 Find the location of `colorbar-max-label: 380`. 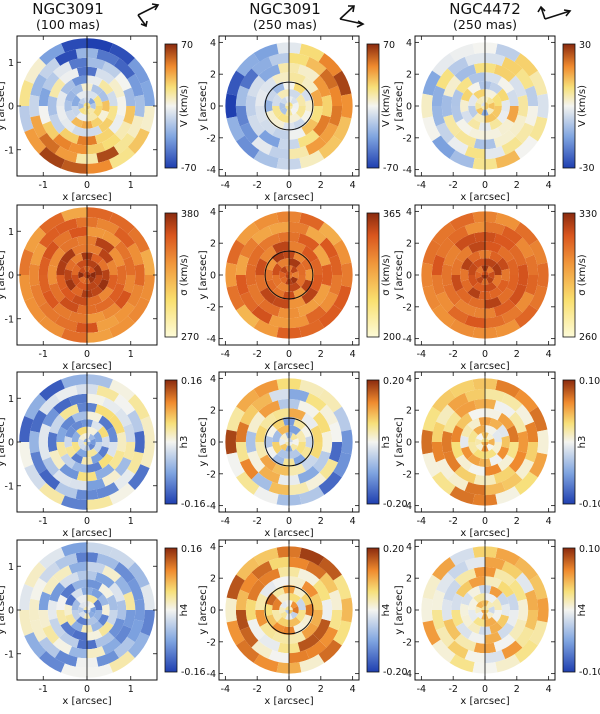

colorbar-max-label: 380 is located at coordinates (190, 214).